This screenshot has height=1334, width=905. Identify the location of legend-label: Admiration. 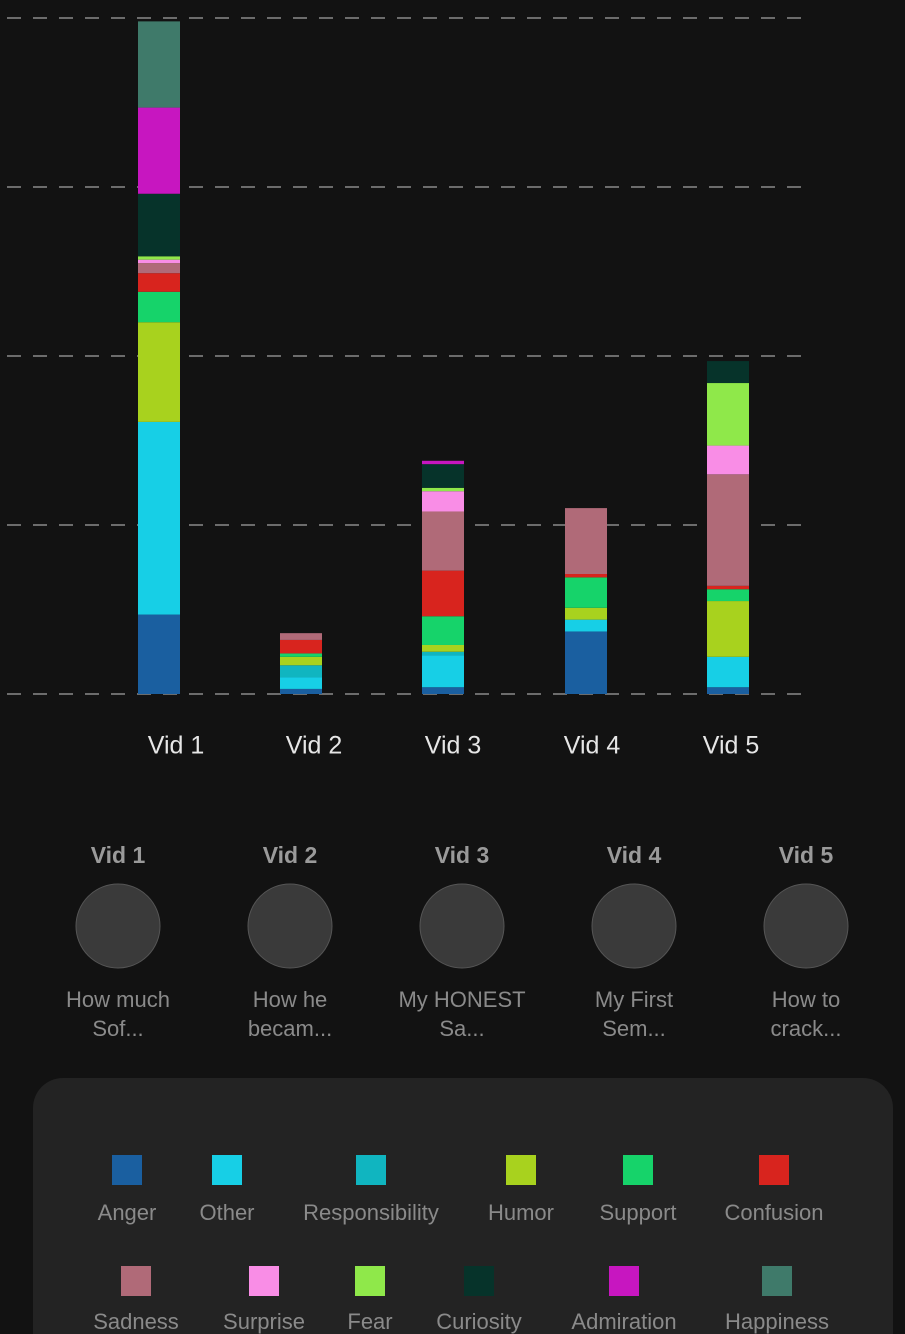
(623, 1321).